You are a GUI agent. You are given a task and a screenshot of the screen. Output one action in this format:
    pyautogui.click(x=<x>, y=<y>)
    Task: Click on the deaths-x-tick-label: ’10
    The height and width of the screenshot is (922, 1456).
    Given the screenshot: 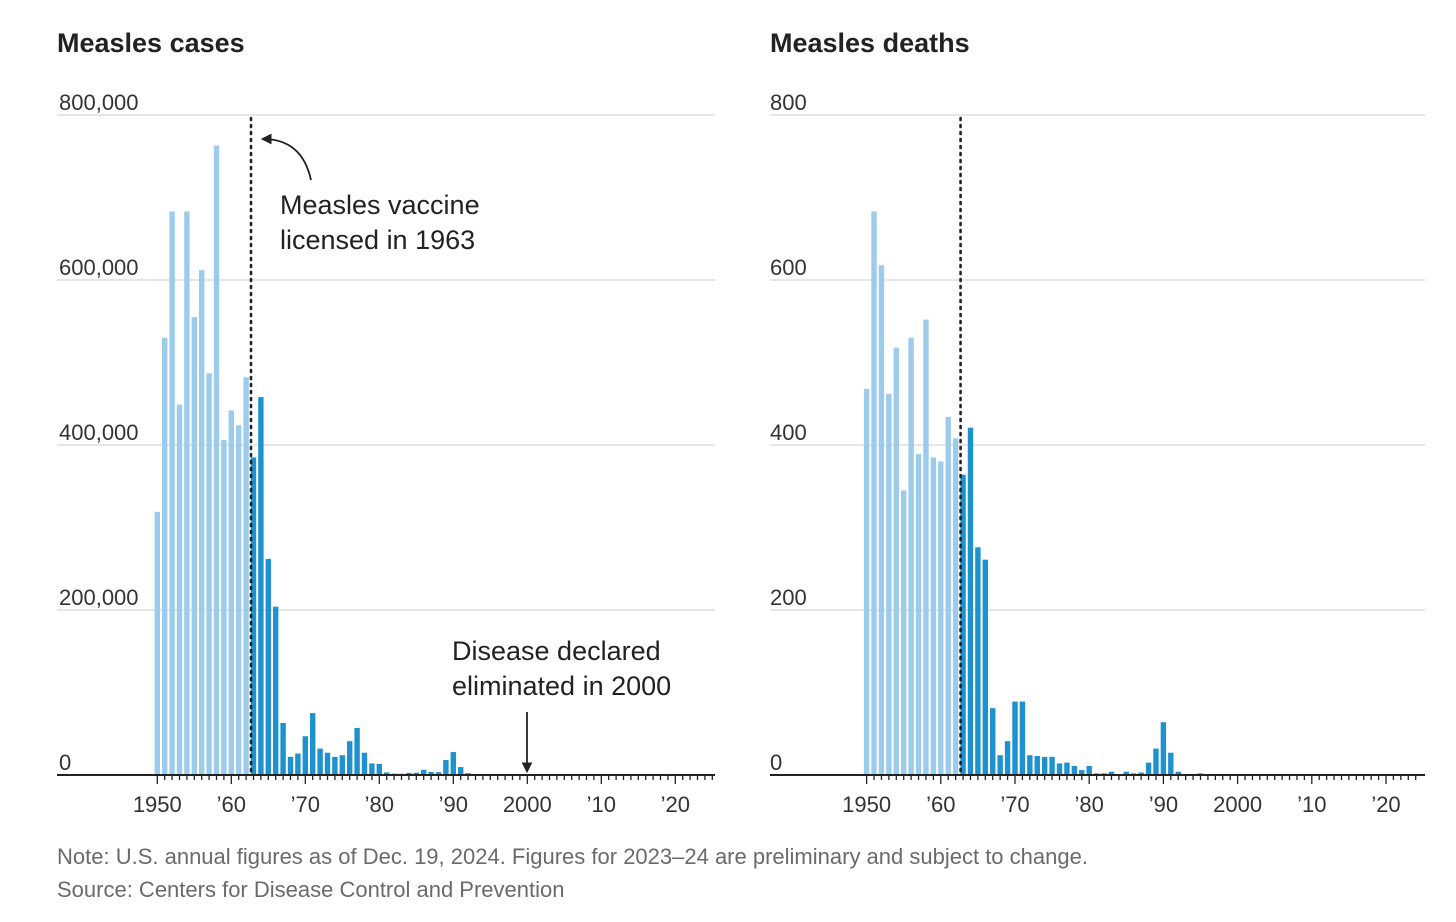 What is the action you would take?
    pyautogui.click(x=1311, y=804)
    